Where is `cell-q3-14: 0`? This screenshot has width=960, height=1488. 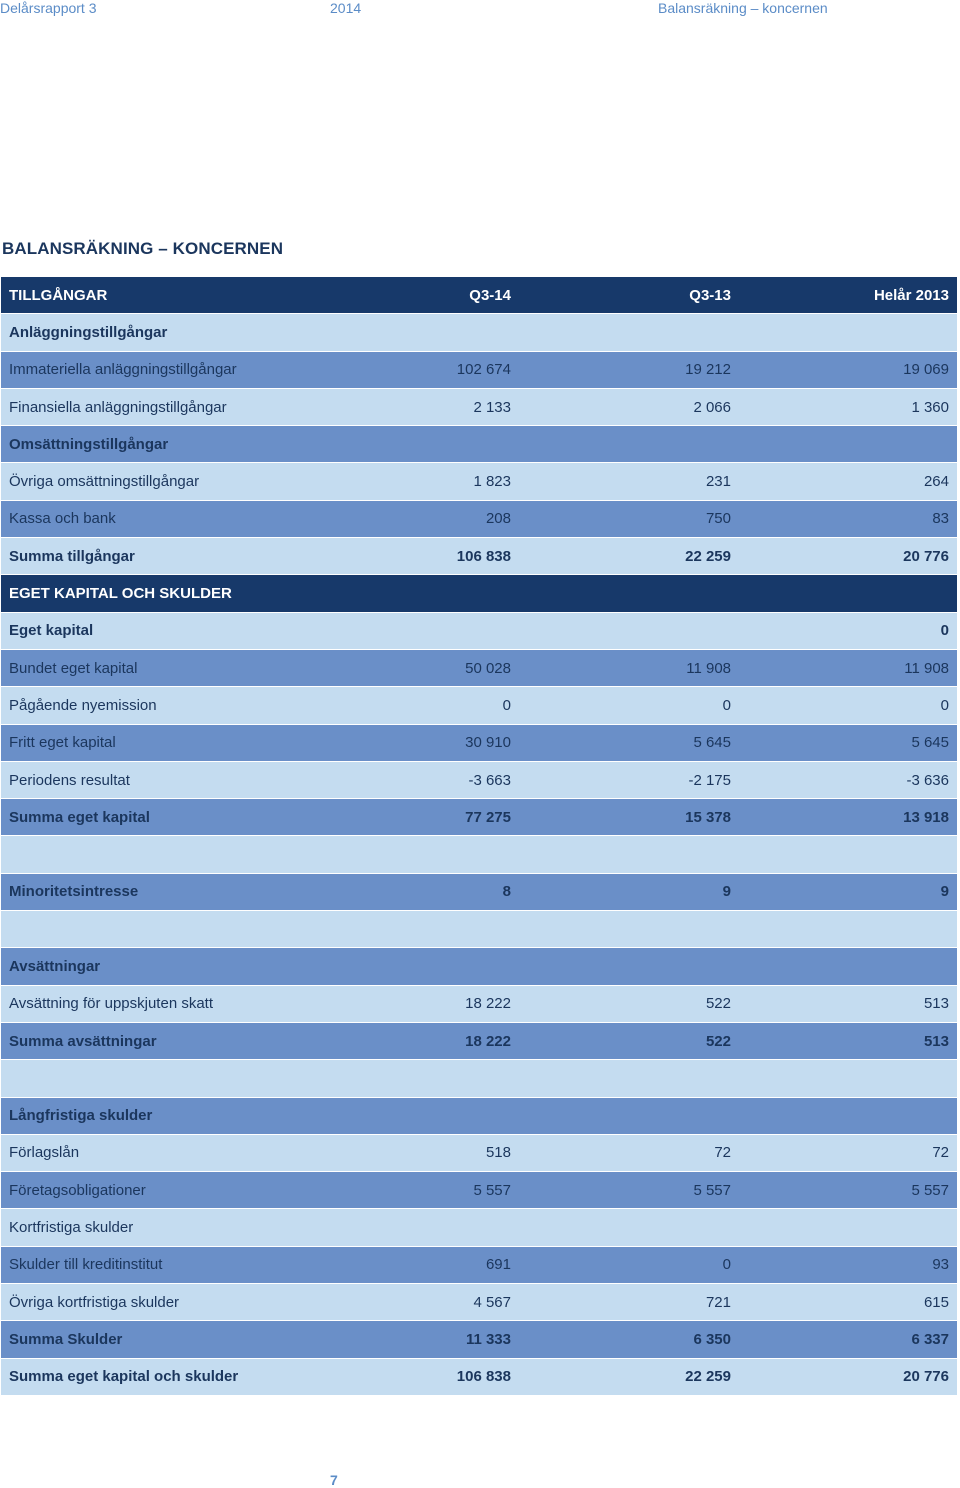
cell-q3-14: 0 is located at coordinates (506, 705).